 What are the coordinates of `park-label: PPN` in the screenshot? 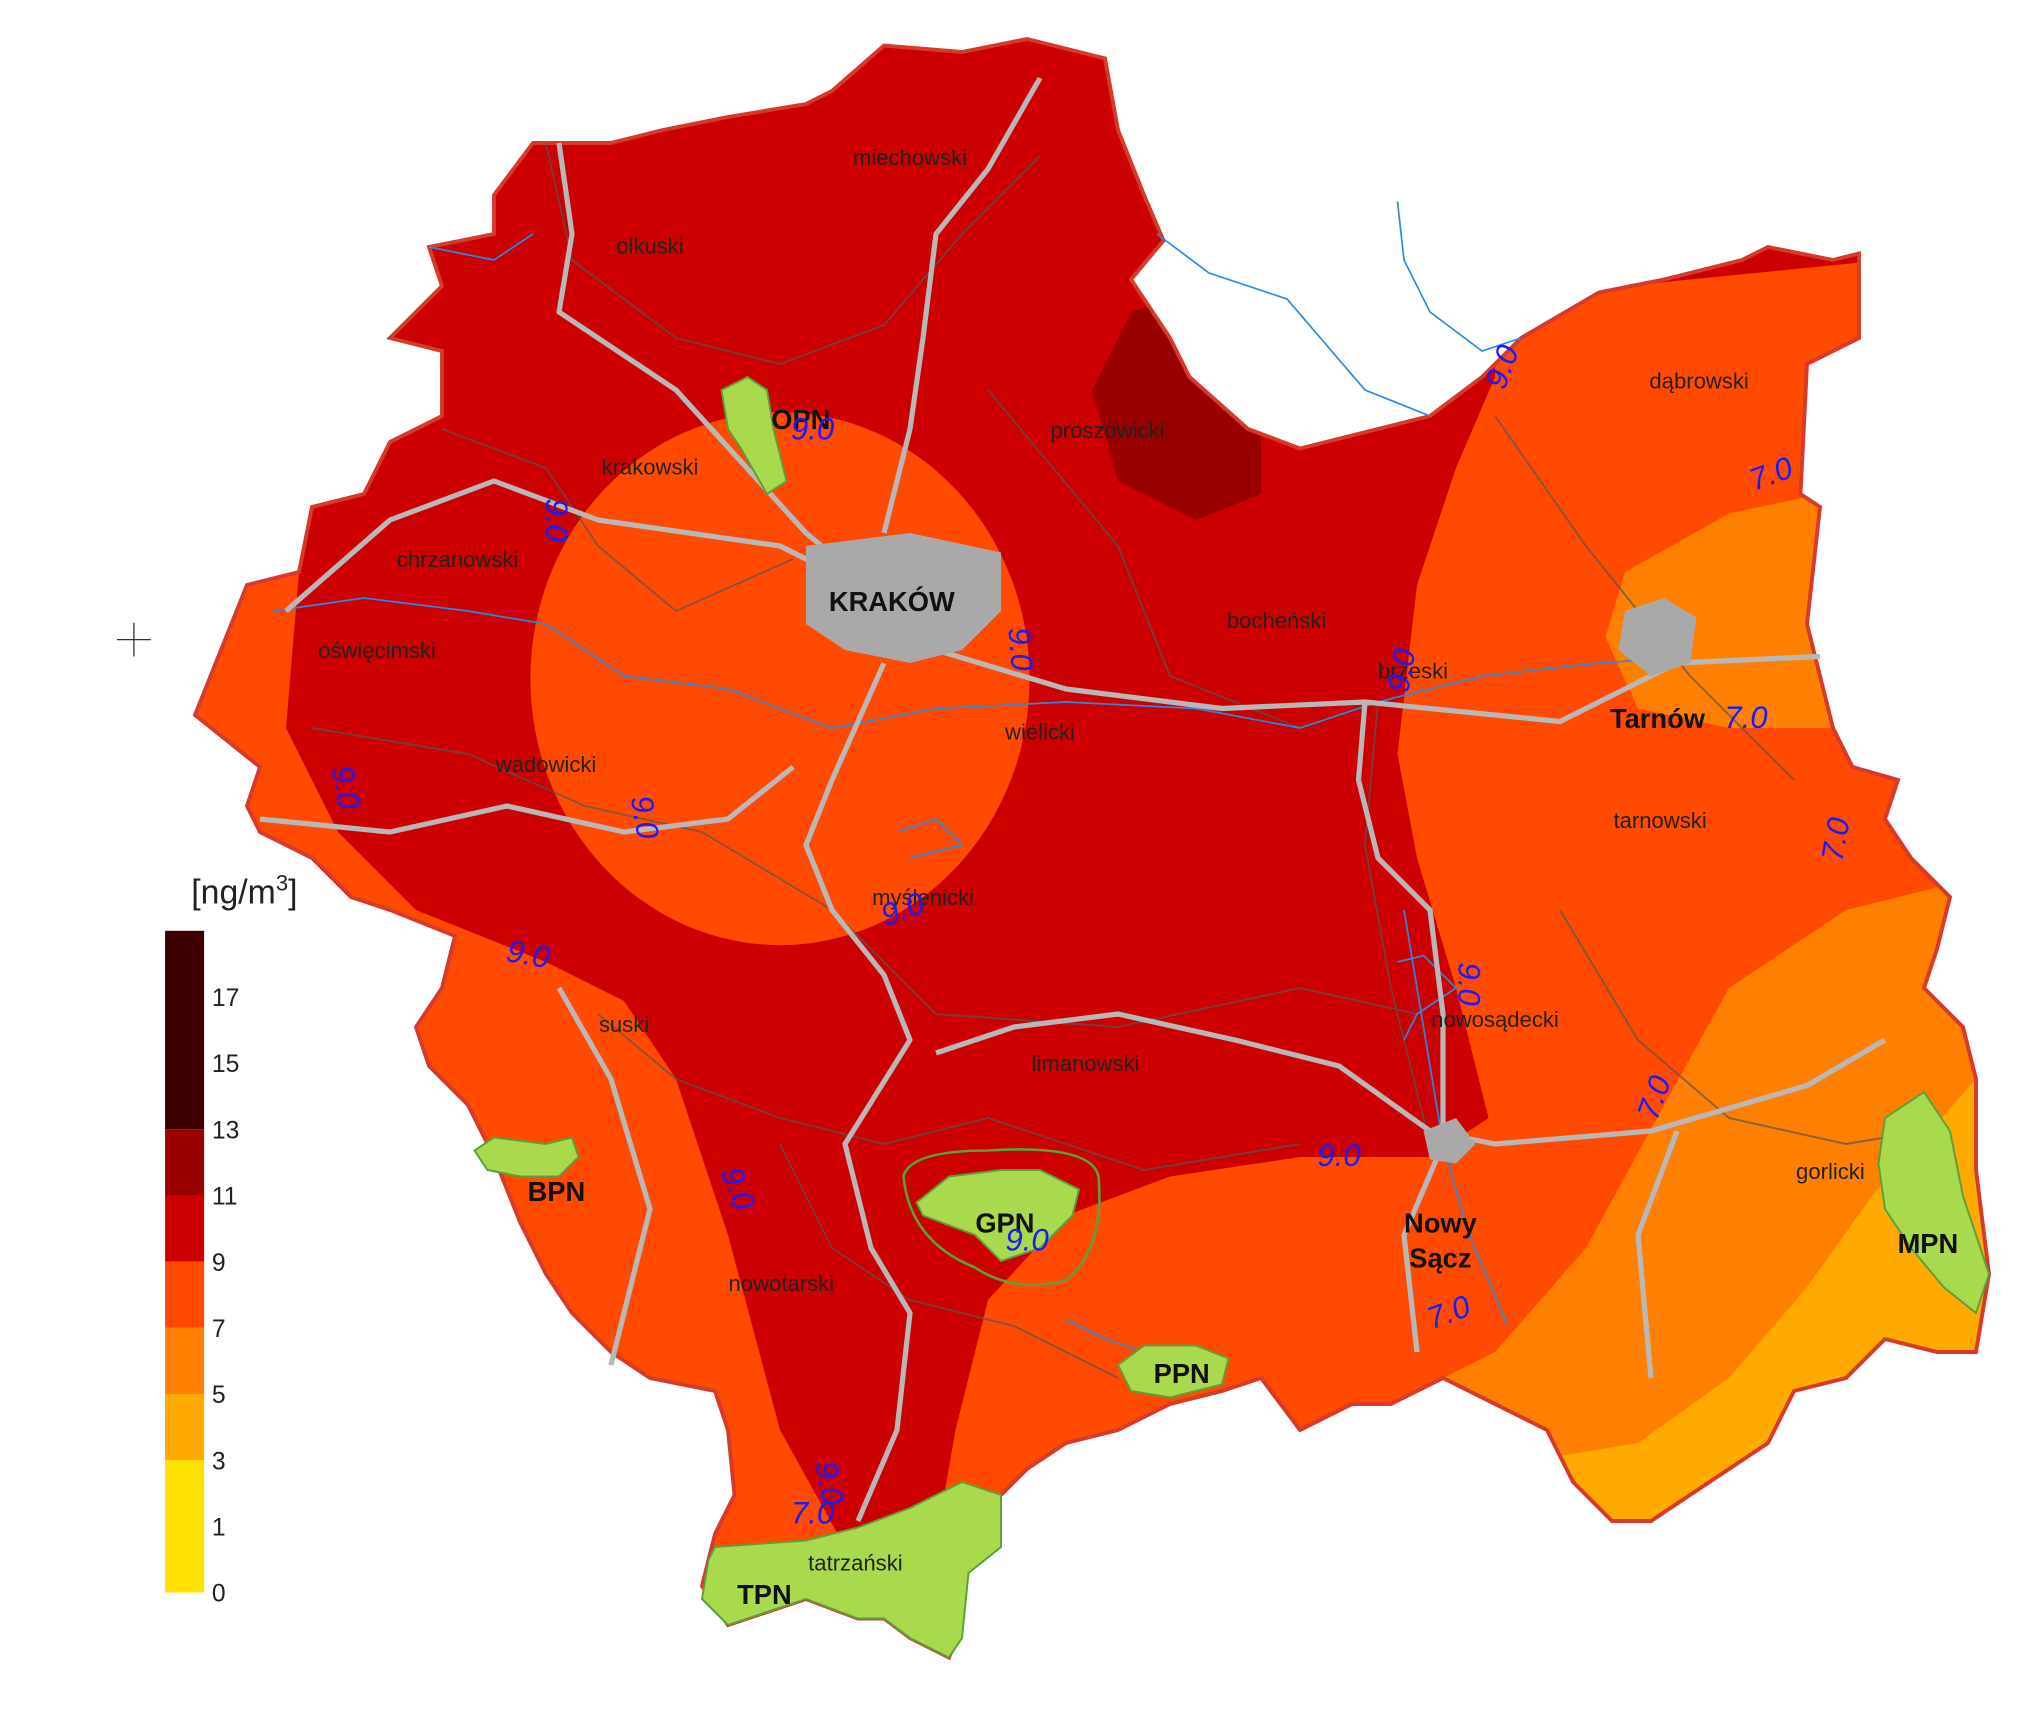 It's located at (1182, 1373).